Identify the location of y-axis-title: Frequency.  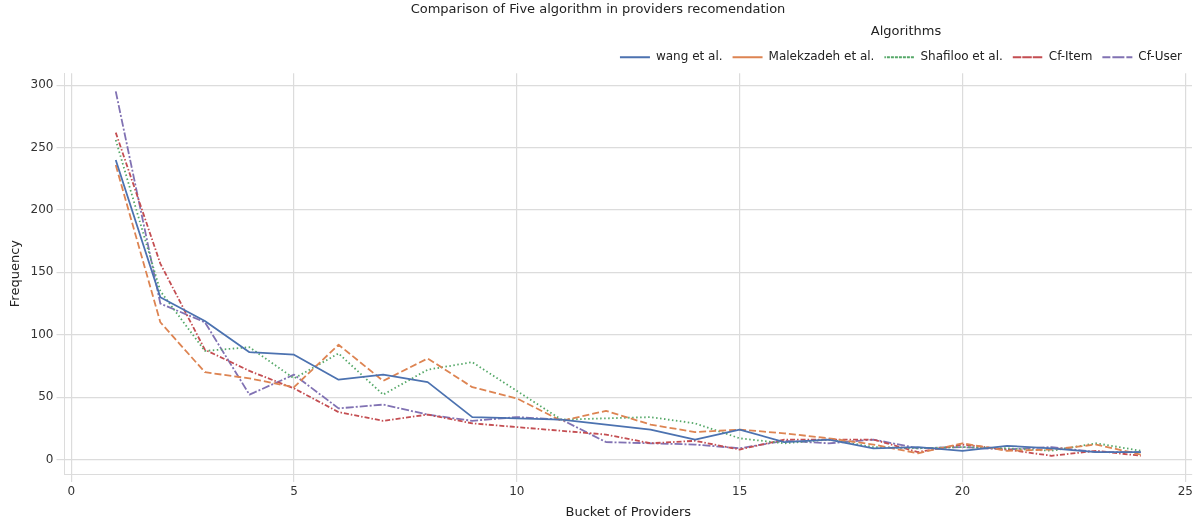
(15, 273).